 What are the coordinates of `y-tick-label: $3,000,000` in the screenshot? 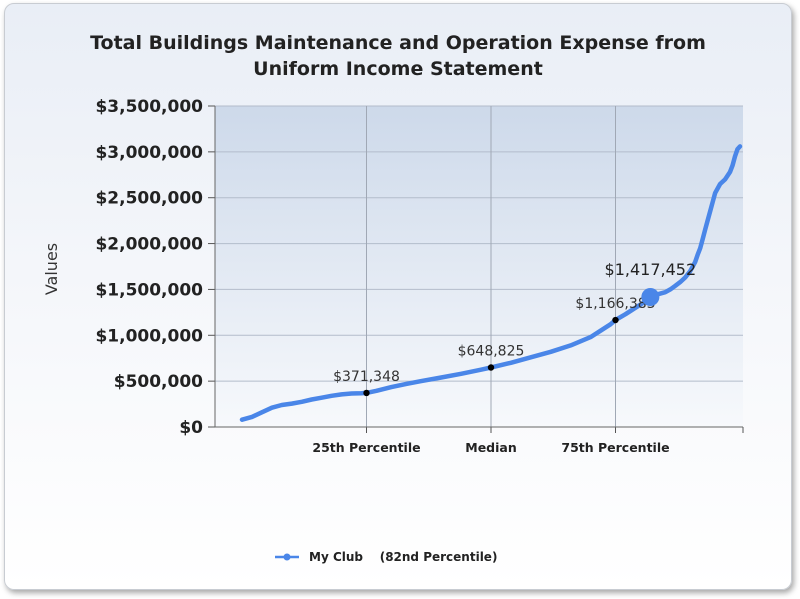 It's located at (149, 153).